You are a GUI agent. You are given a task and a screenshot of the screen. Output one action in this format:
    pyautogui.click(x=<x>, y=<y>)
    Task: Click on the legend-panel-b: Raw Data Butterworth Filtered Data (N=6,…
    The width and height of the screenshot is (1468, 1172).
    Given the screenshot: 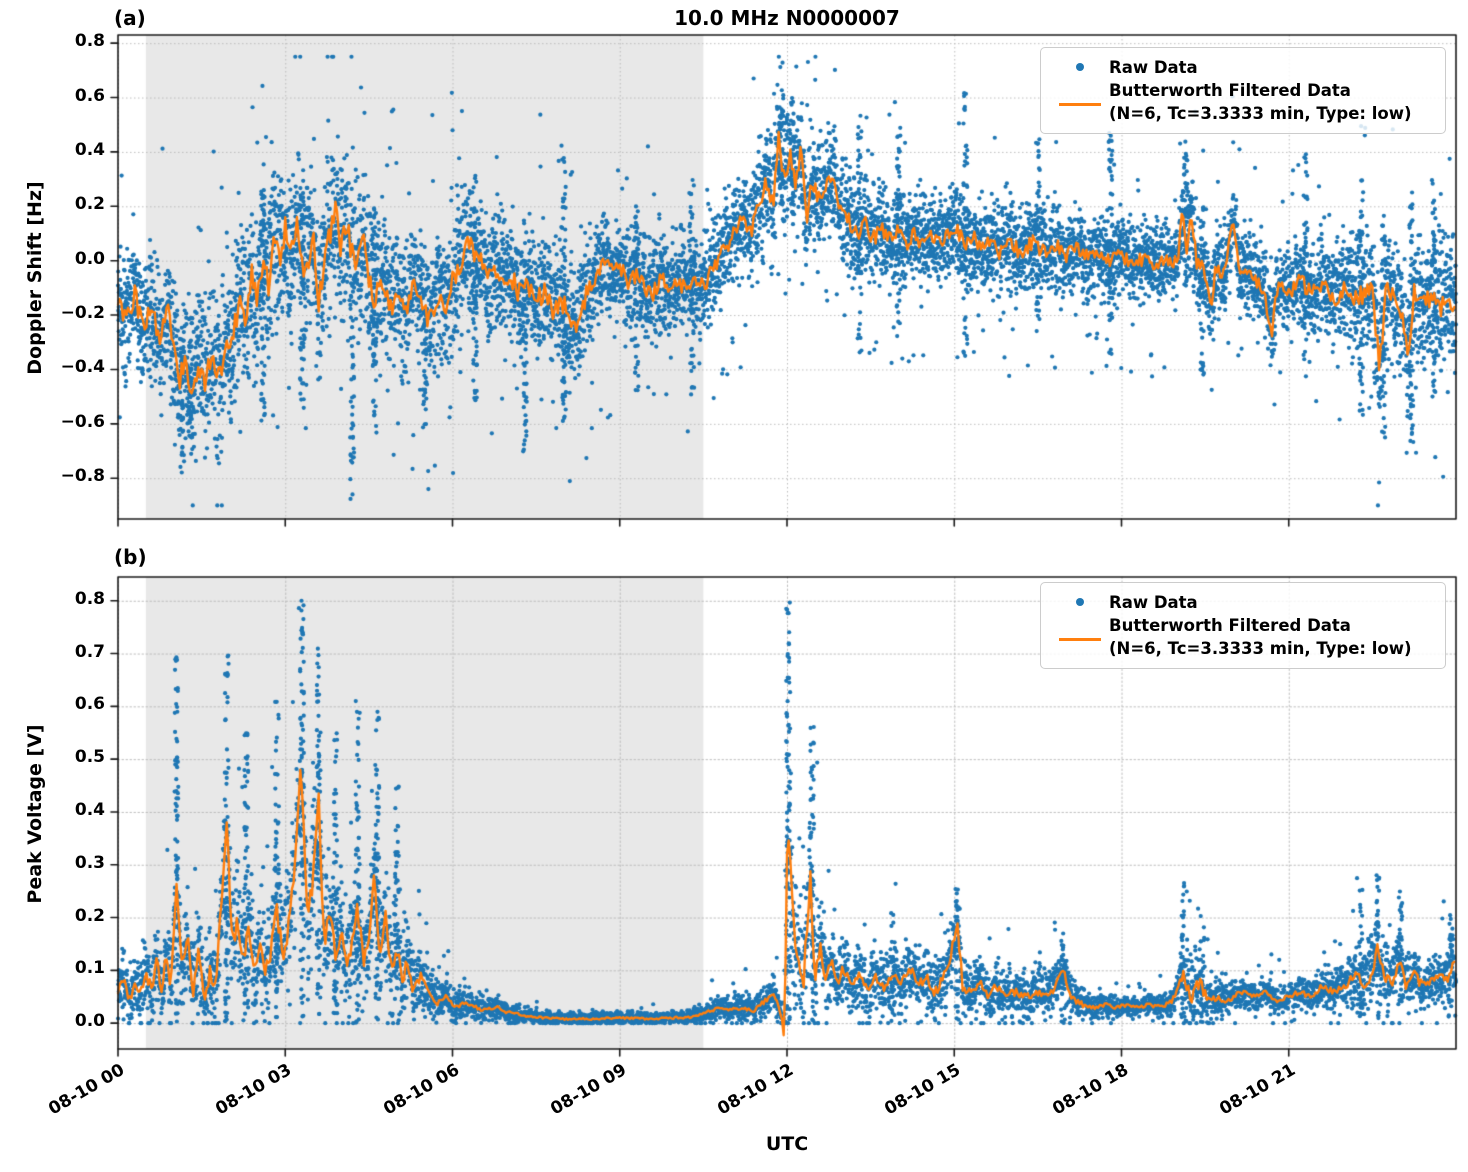 What is the action you would take?
    pyautogui.click(x=1243, y=625)
    